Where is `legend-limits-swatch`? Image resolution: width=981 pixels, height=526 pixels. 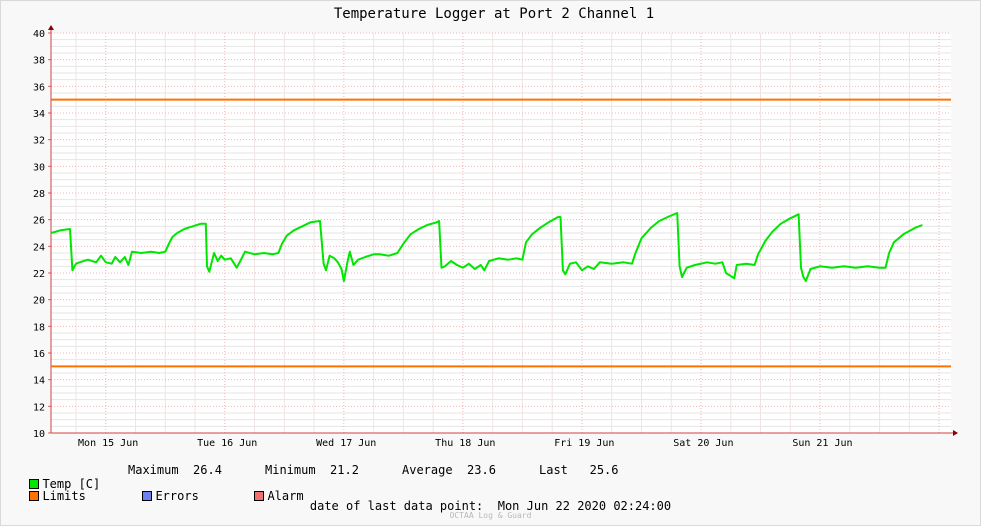 legend-limits-swatch is located at coordinates (34, 496).